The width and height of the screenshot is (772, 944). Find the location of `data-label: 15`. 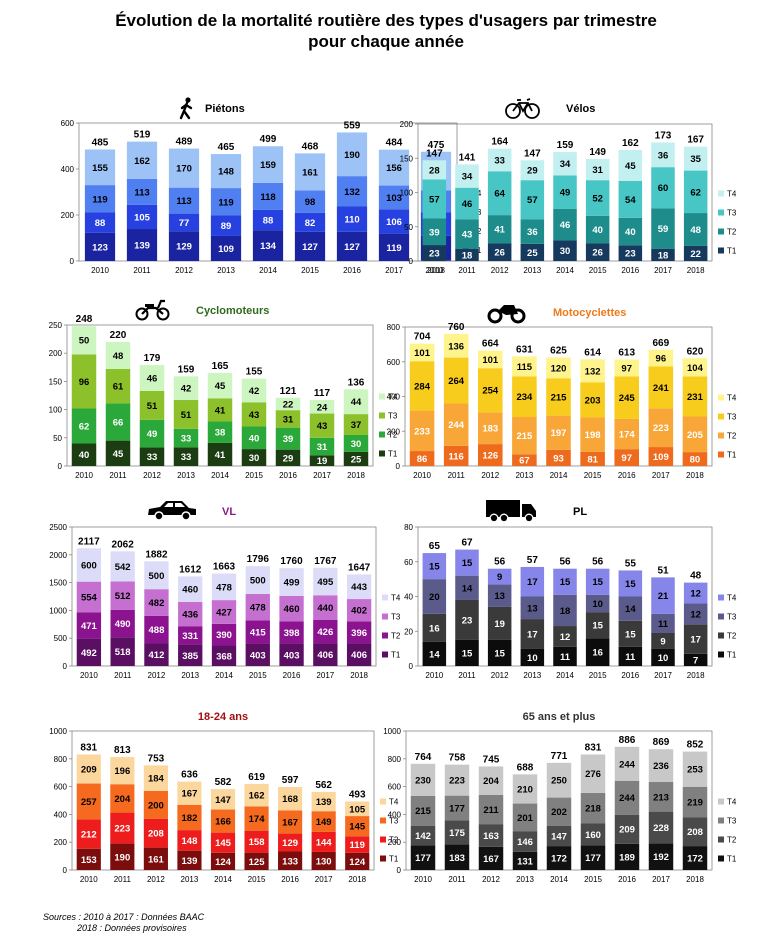

data-label: 15 is located at coordinates (467, 563).